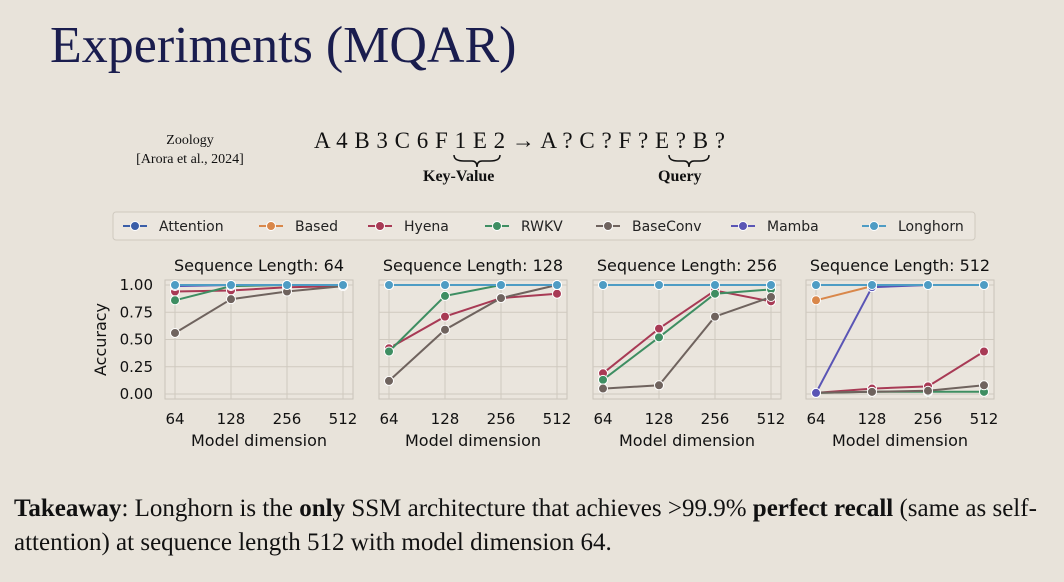 This screenshot has height=582, width=1064. Describe the element at coordinates (259, 440) in the screenshot. I see `x-axis-label-0: Model dimension` at that location.